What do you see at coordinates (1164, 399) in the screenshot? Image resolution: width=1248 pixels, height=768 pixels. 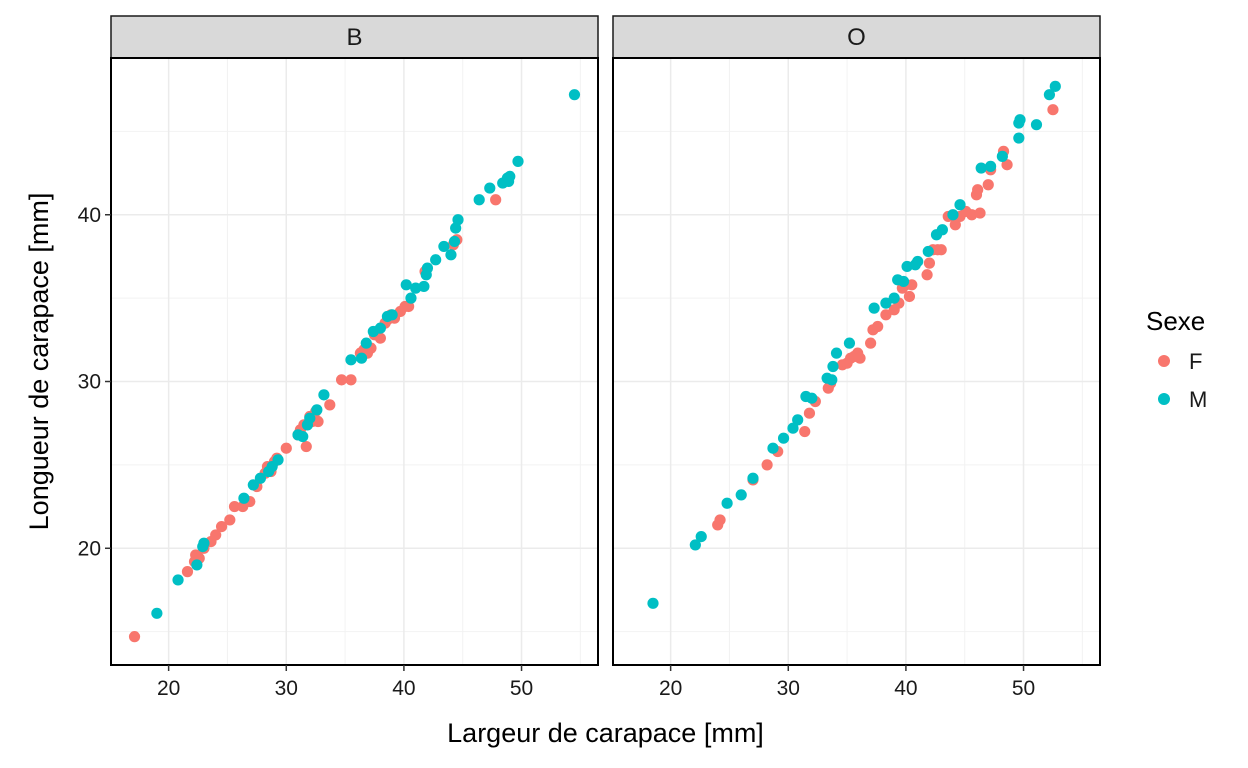 I see `legend-key-m` at bounding box center [1164, 399].